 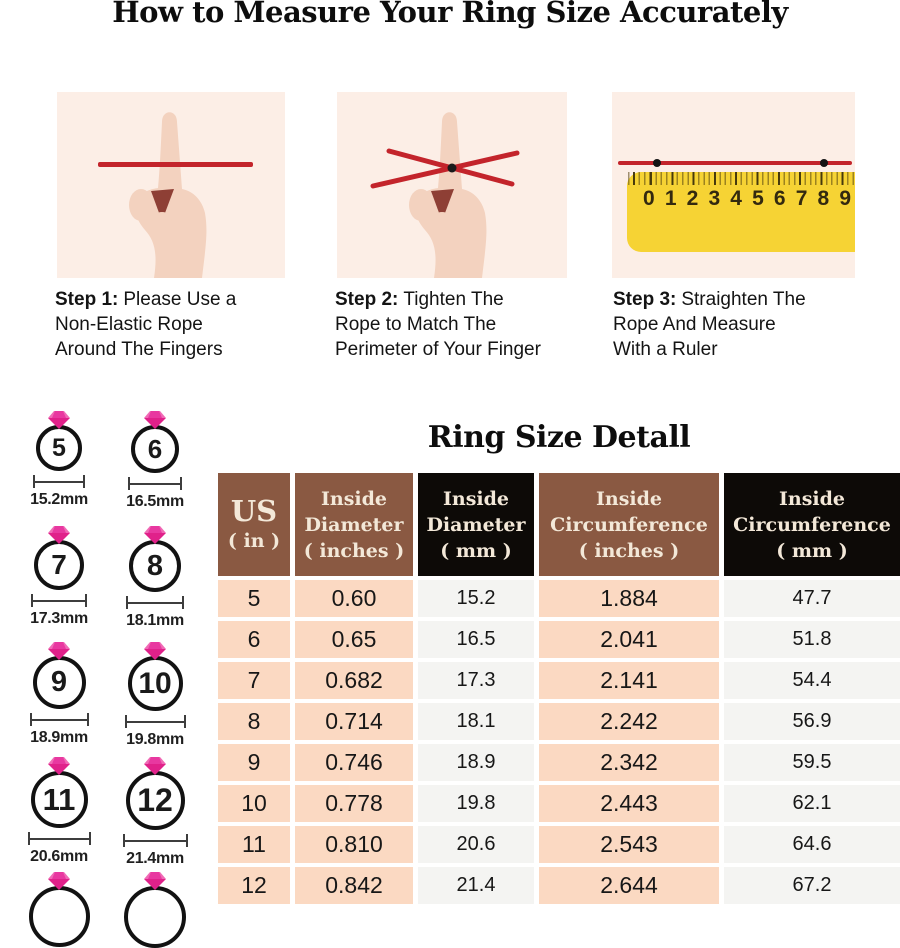 I want to click on table-cell: 19.8, so click(x=476, y=803).